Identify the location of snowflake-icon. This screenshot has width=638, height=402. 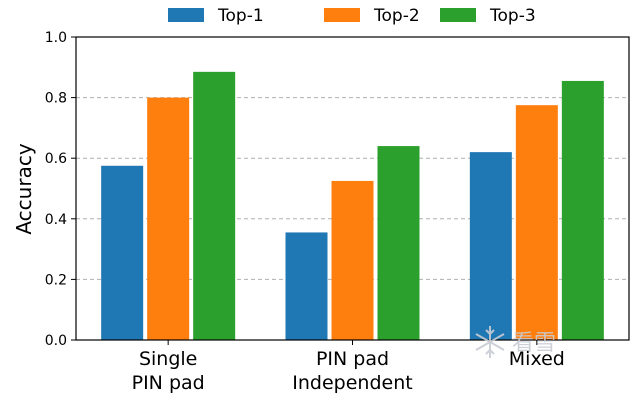
(490, 342).